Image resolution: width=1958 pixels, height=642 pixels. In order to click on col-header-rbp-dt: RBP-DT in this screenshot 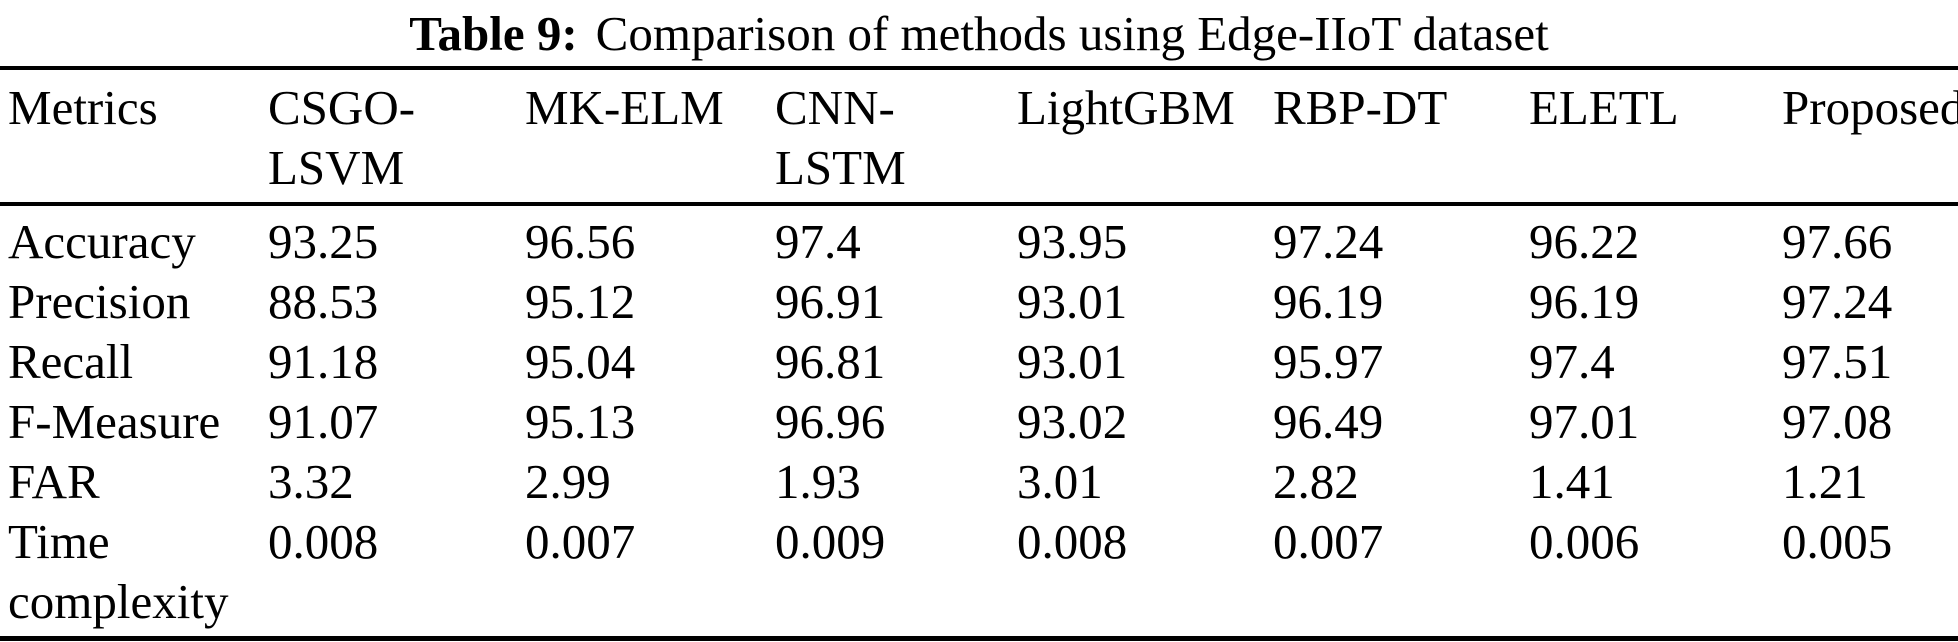, I will do `click(1393, 137)`.